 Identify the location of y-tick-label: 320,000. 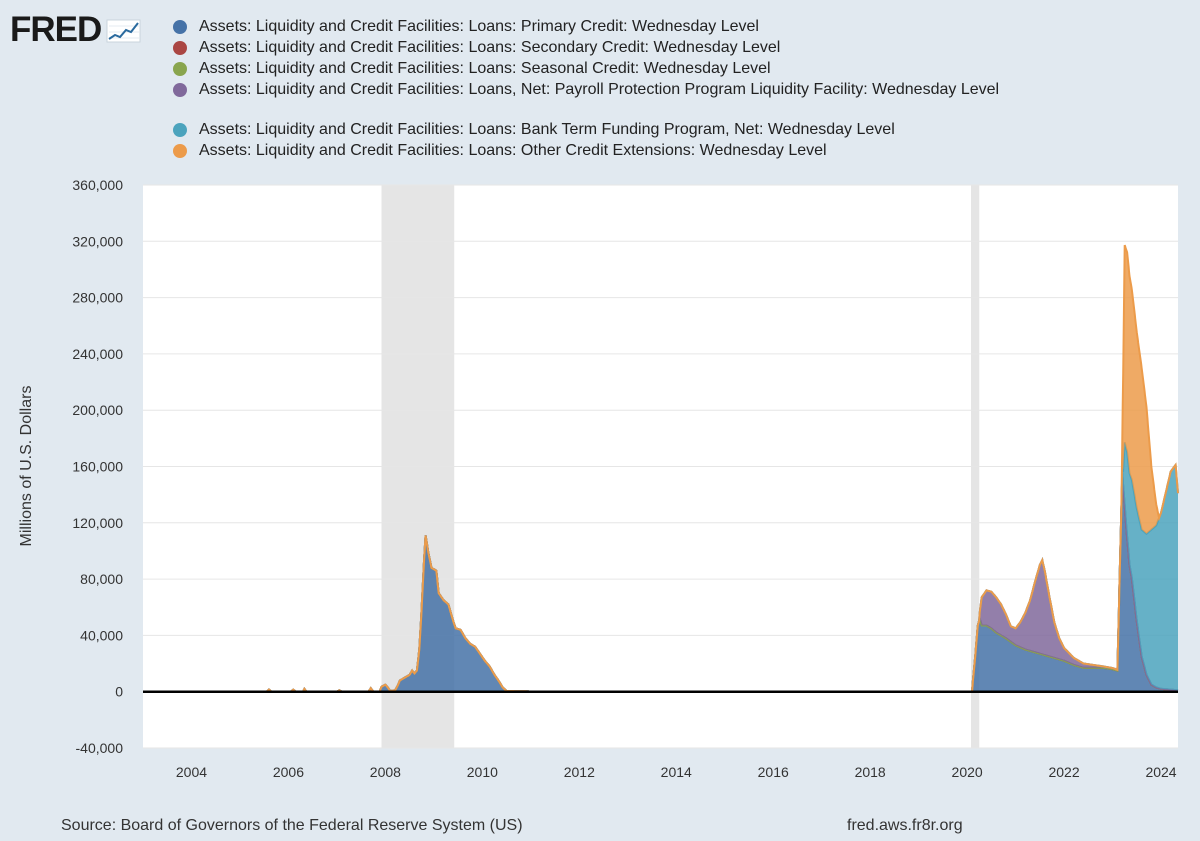
(97, 241).